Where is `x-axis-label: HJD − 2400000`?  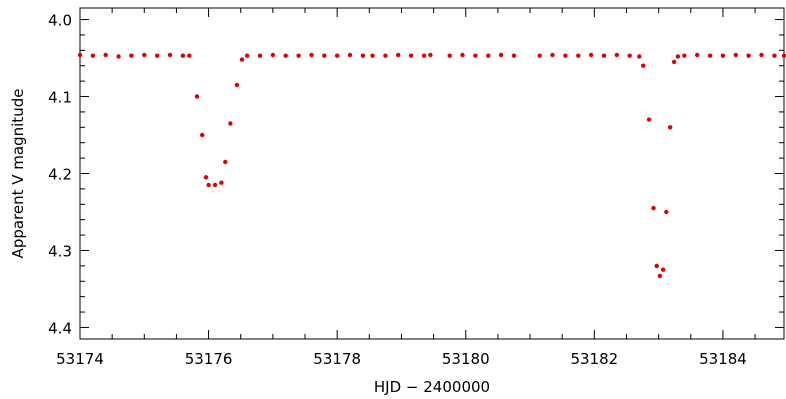
x-axis-label: HJD − 2400000 is located at coordinates (432, 387).